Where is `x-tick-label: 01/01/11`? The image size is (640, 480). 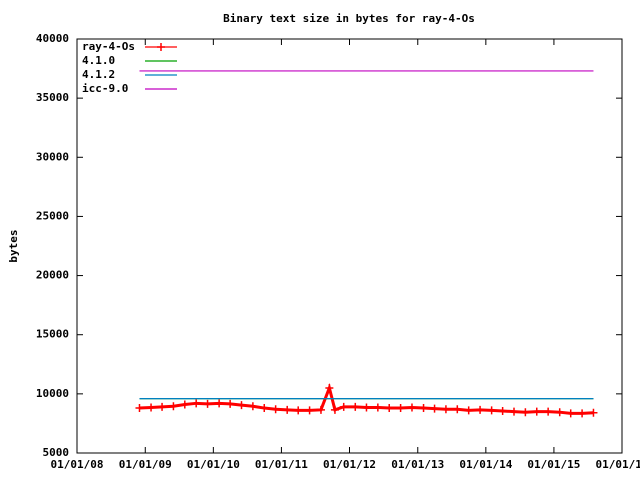 x-tick-label: 01/01/11 is located at coordinates (281, 464).